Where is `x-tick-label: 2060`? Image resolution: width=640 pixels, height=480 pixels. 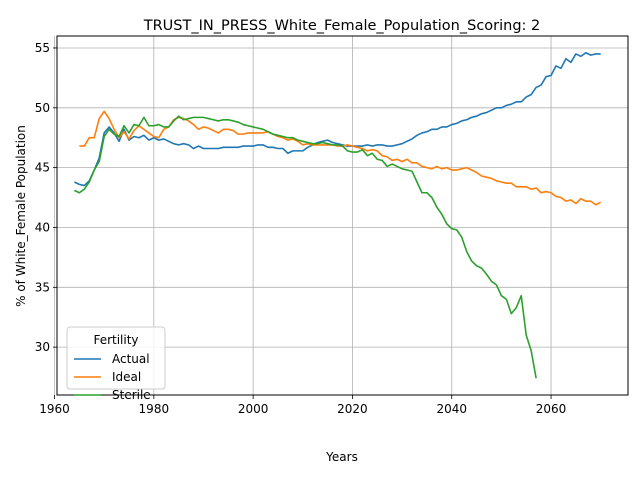 x-tick-label: 2060 is located at coordinates (551, 409).